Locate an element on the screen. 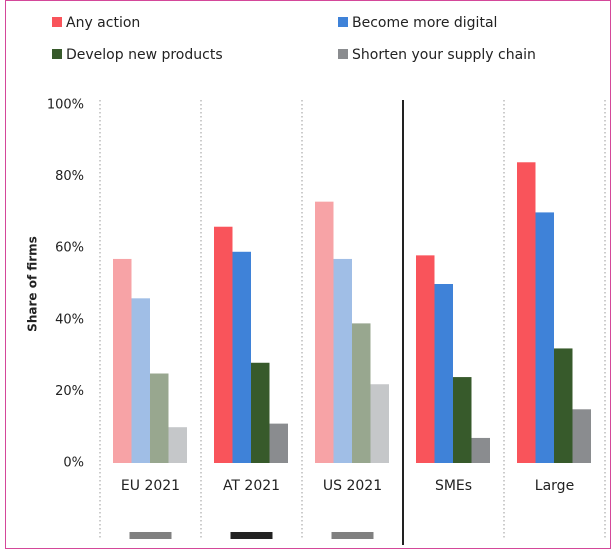 This screenshot has height=549, width=616. x-tick-label: EU 2021 is located at coordinates (150, 486).